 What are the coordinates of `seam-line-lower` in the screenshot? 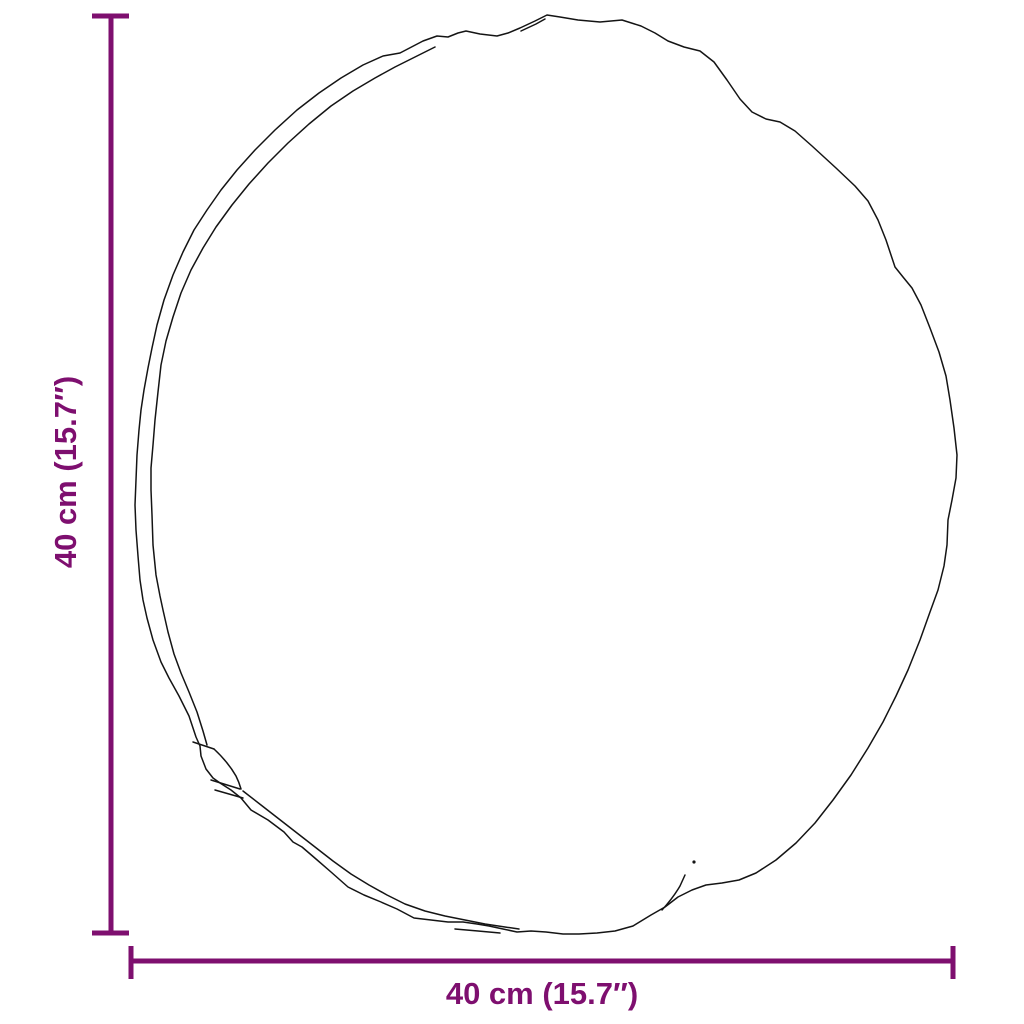 It's located at (381, 860).